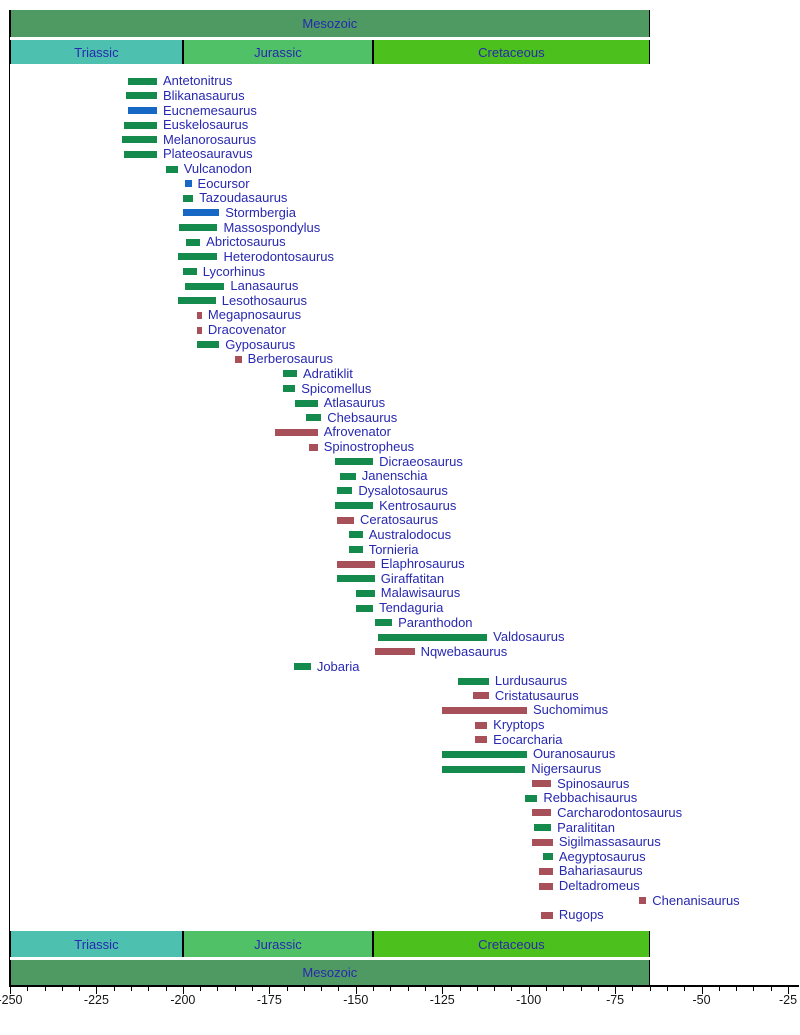  Describe the element at coordinates (788, 1000) in the screenshot. I see `axis-tick-label: -25` at that location.